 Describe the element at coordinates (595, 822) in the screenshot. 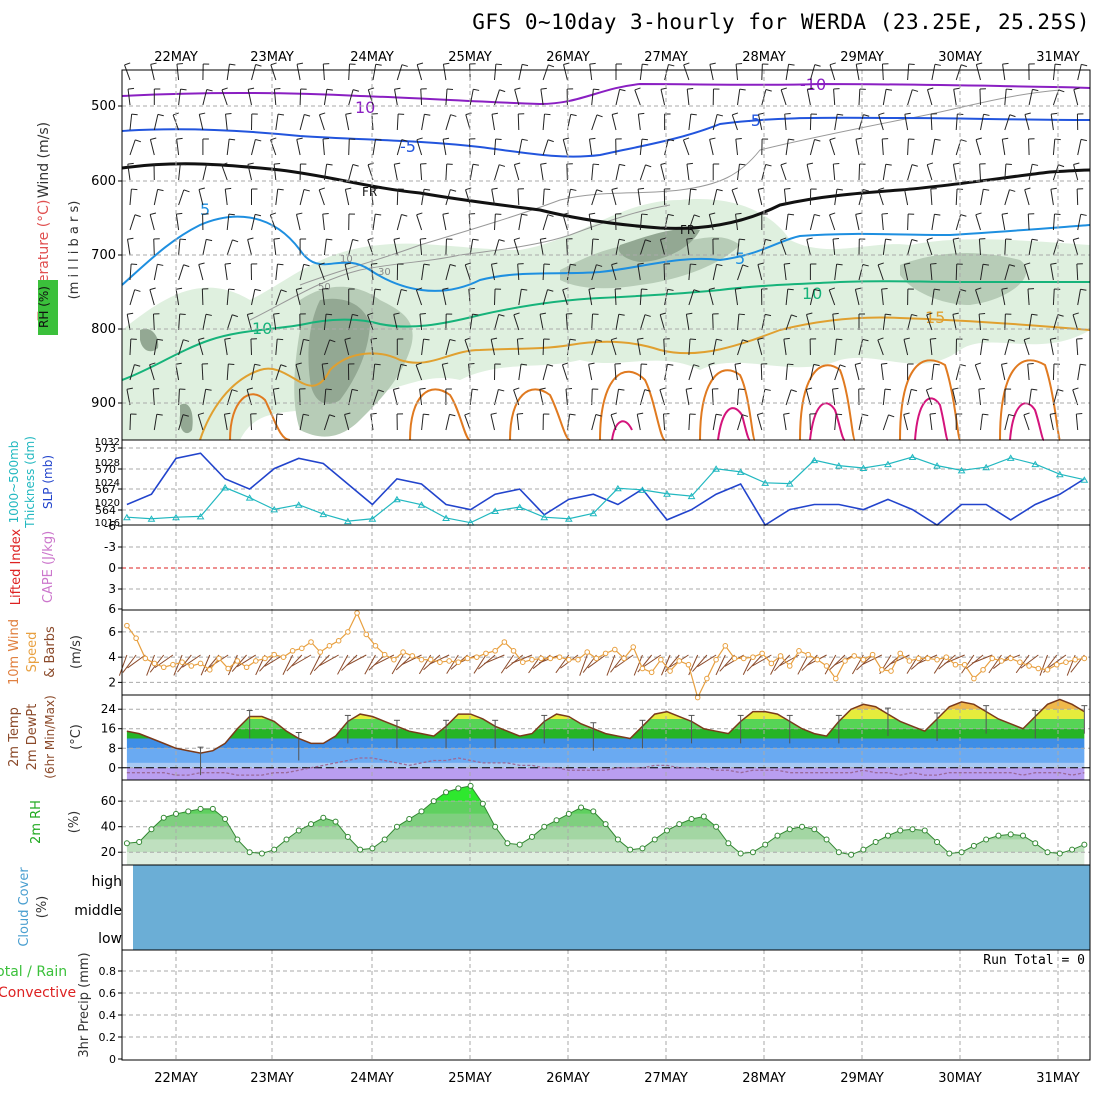

I see `rh2m-panel: 60 40 20` at that location.